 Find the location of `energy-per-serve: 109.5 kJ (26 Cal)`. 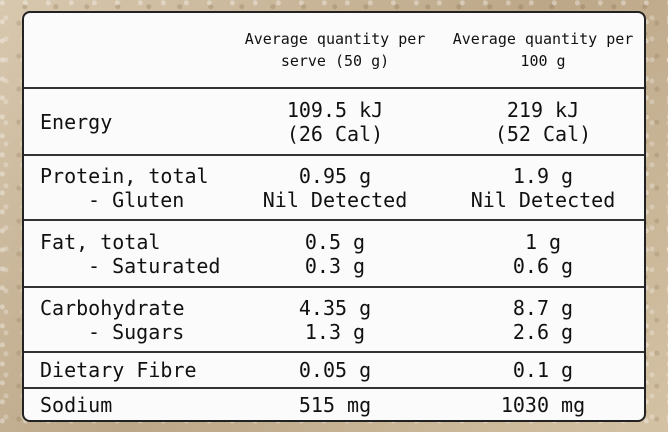

energy-per-serve: 109.5 kJ (26 Cal) is located at coordinates (335, 121).